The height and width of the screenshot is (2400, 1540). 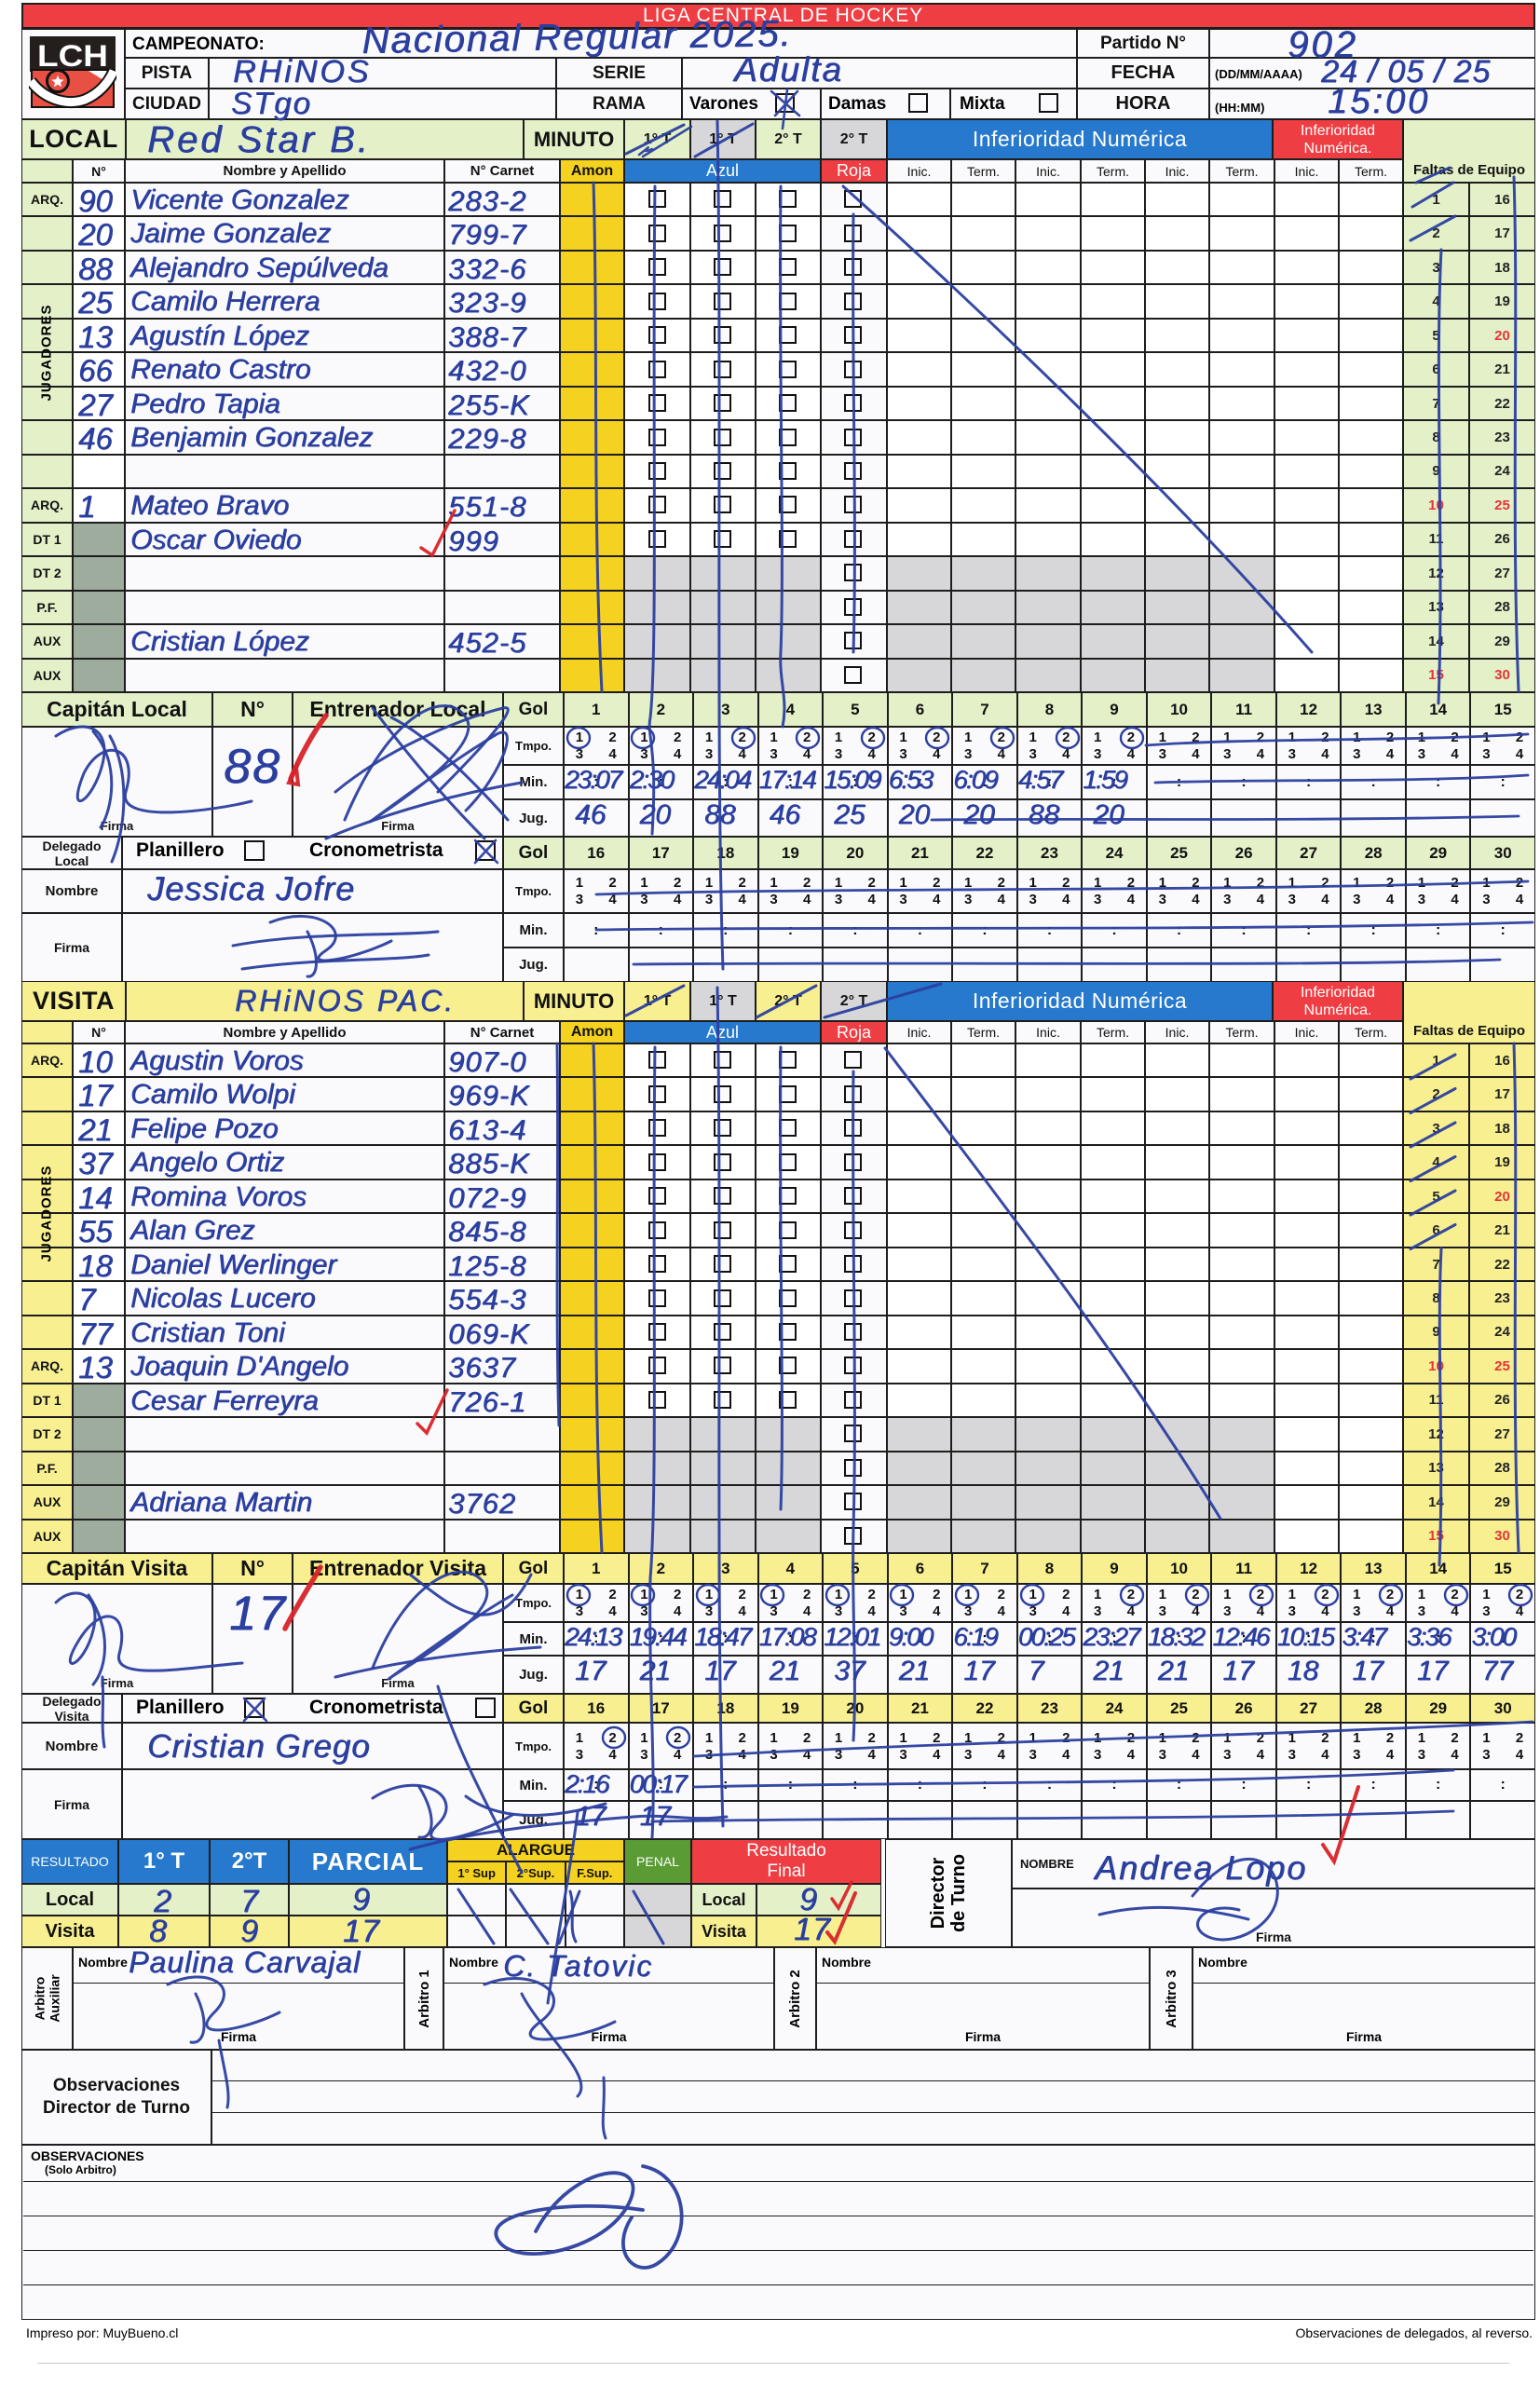 What do you see at coordinates (72, 56) in the screenshot?
I see `svg-text: LCH` at bounding box center [72, 56].